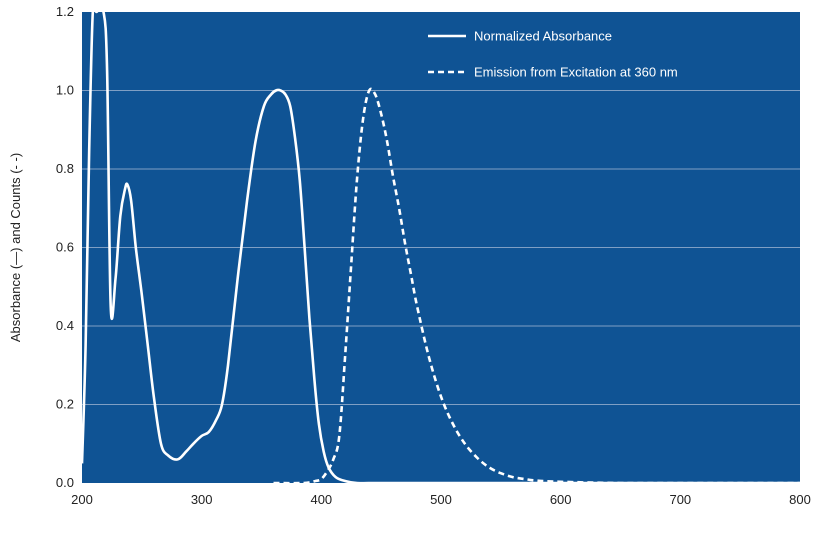  I want to click on y-tick-label: 0.6, so click(65, 247).